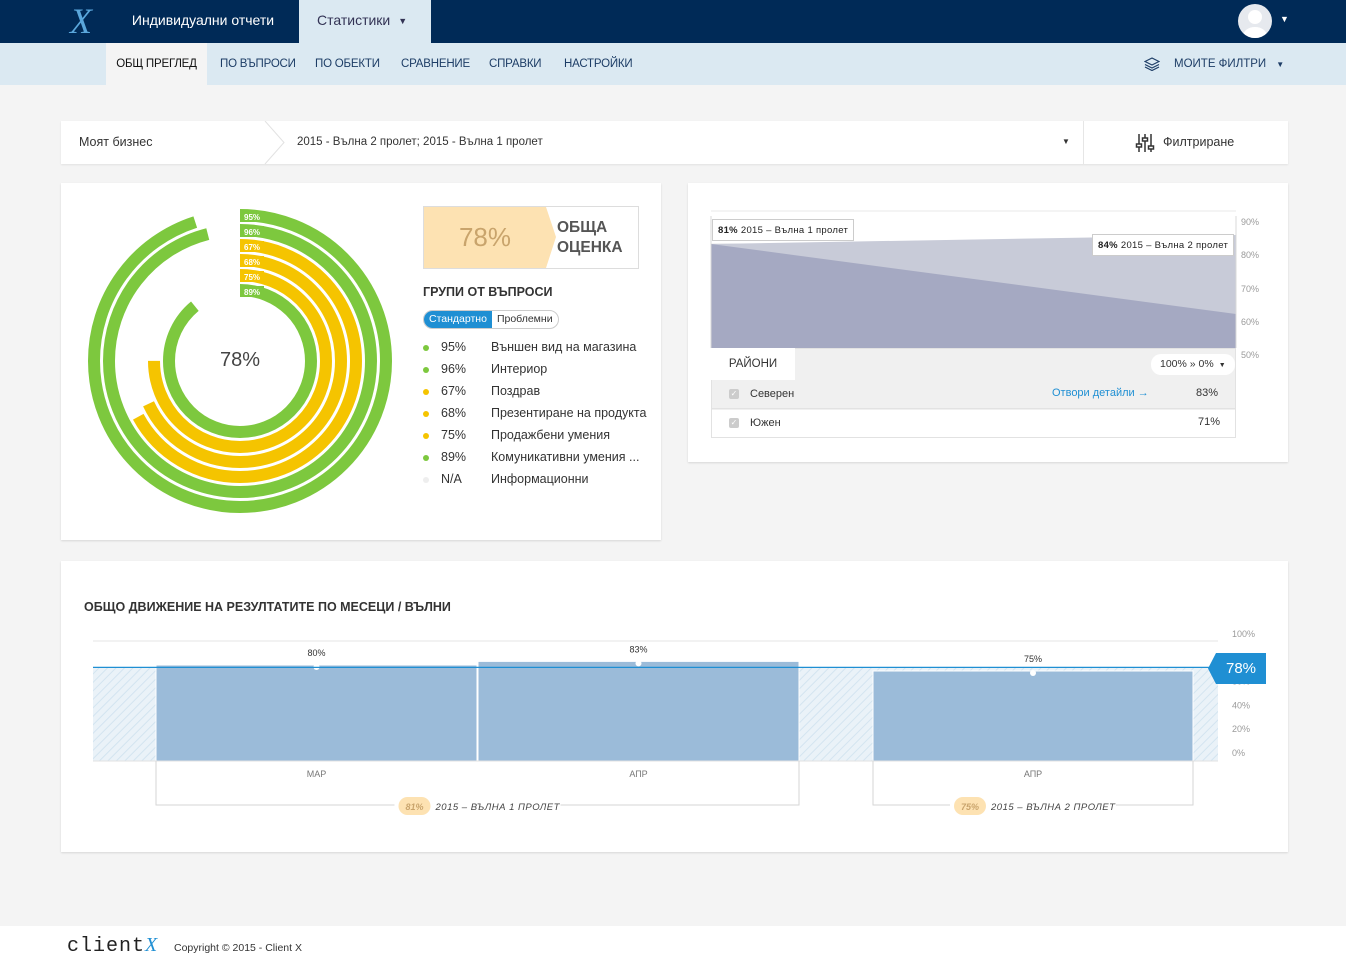 The width and height of the screenshot is (1346, 969). Describe the element at coordinates (1207, 393) in the screenshot. I see `region-value: 83%` at that location.